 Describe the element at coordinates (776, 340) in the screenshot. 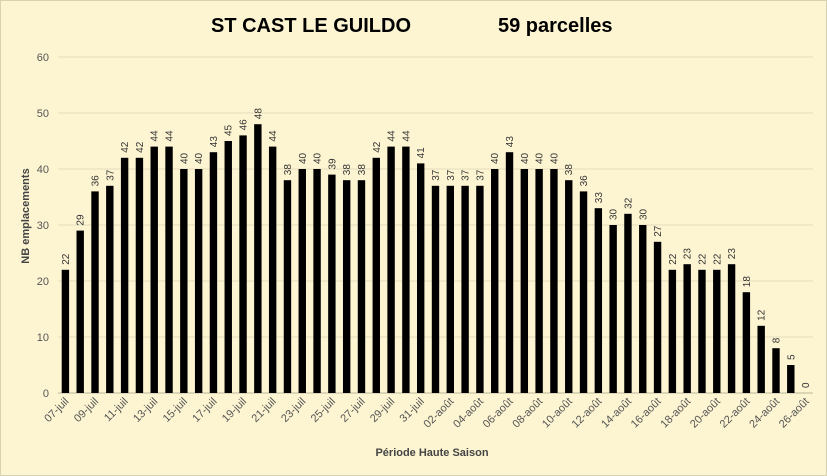

I see `data-label: 8` at that location.